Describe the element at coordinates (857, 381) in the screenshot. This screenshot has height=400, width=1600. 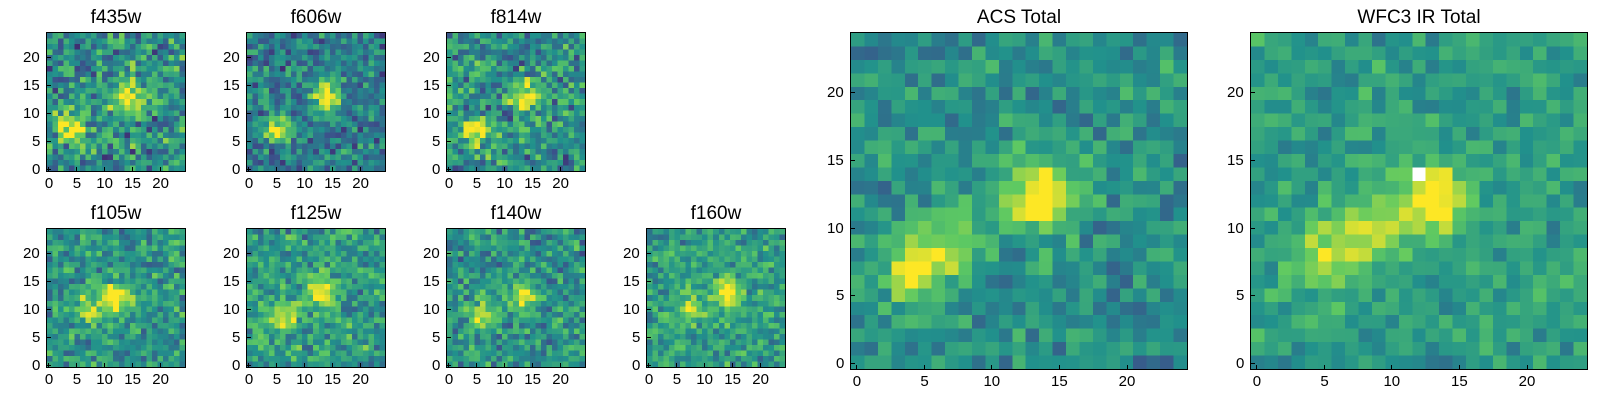
I see `x-tick-label: 0` at that location.